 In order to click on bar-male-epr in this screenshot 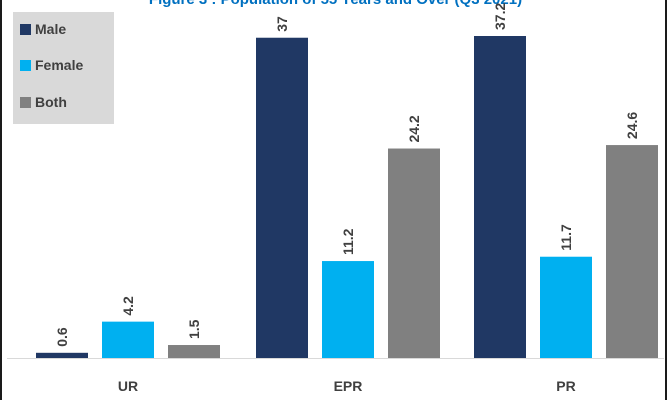, I will do `click(282, 198)`.